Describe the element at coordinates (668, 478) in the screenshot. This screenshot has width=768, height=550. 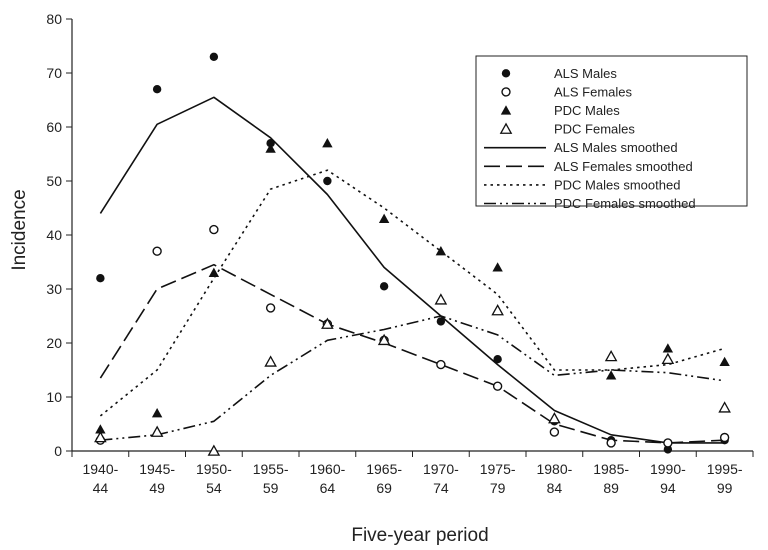
I see `x-tick-label: 1990-94` at that location.